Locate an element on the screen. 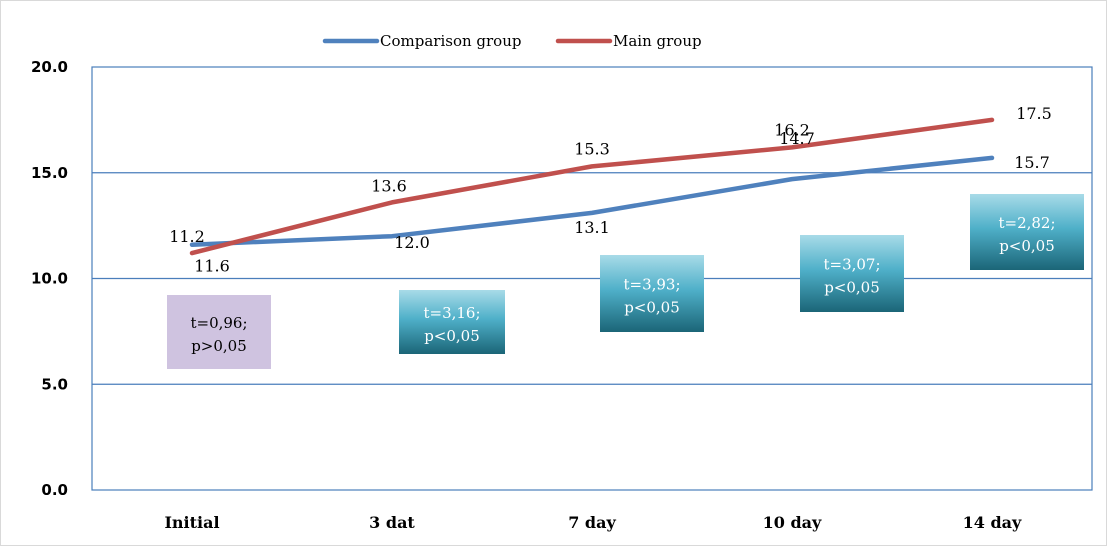  y-axis-ticks: 0.0 5.0 10.0 15.0 20.0 is located at coordinates (49, 278).